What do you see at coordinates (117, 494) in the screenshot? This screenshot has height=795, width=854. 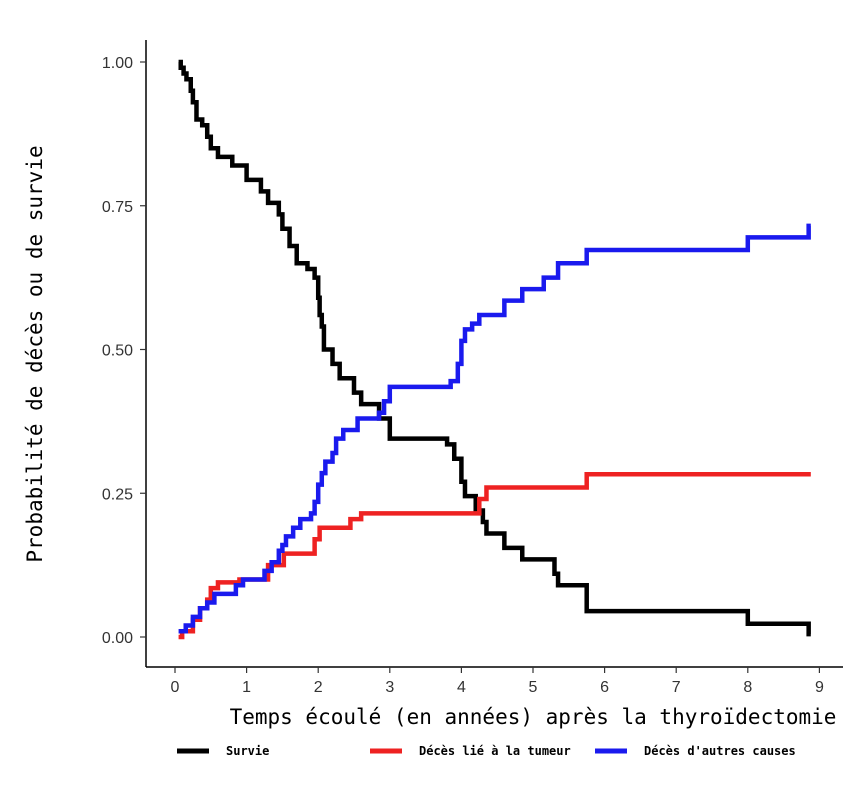 I see `y-tick-label: 0.25` at bounding box center [117, 494].